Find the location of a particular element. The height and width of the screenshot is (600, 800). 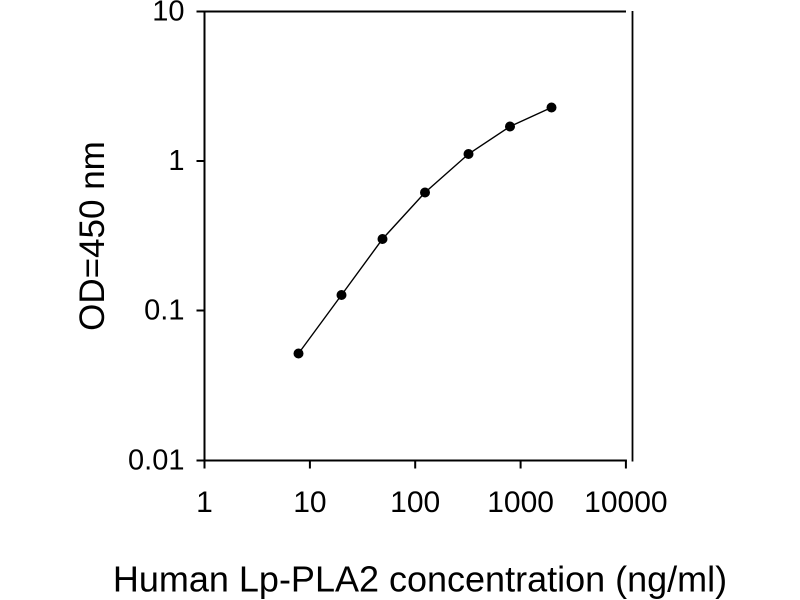

svg-text: 100 is located at coordinates (415, 502).